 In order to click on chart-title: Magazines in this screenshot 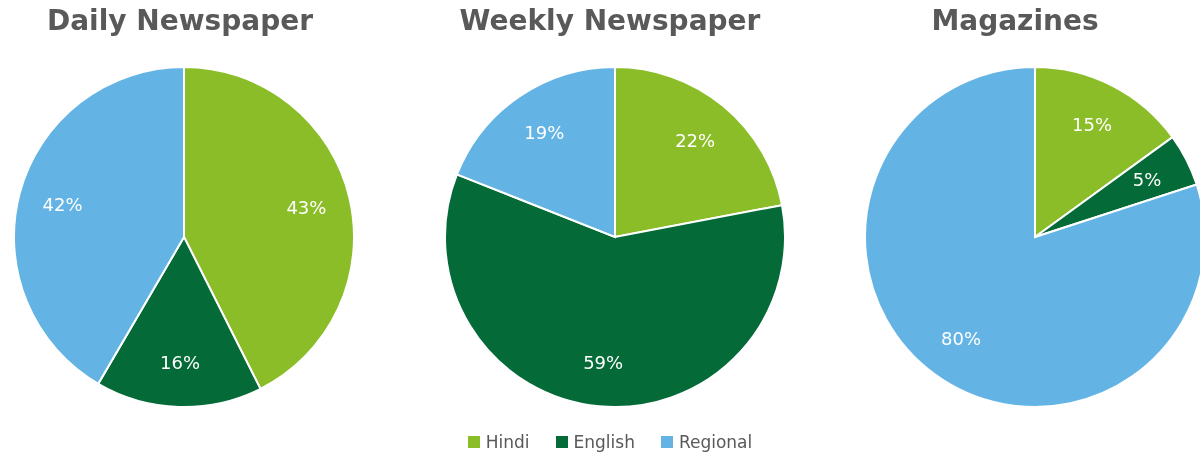, I will do `click(1015, 20)`.